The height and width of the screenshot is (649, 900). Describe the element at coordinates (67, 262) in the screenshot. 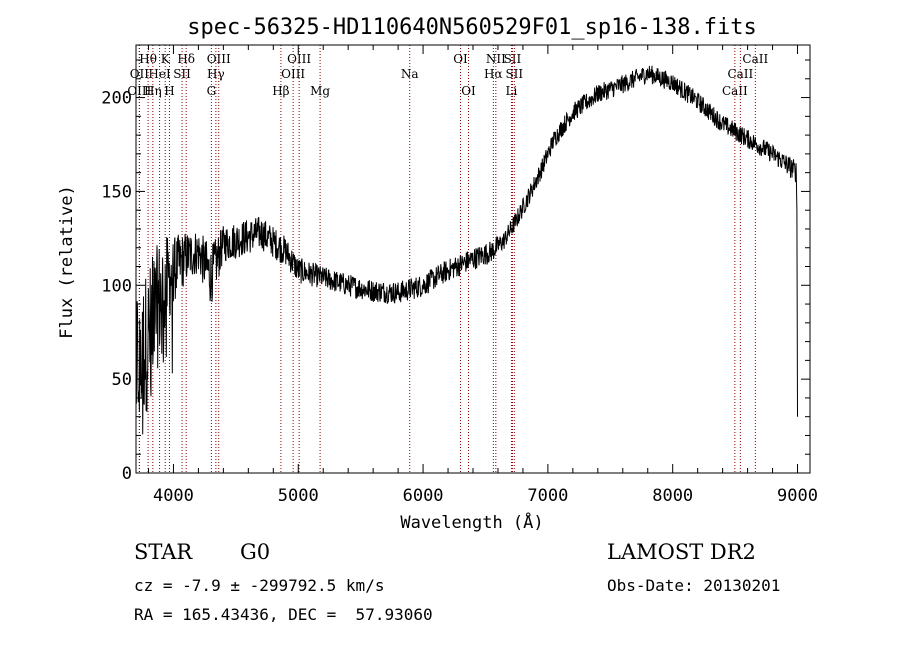

I see `y-axis-label: Flux (relative)` at that location.